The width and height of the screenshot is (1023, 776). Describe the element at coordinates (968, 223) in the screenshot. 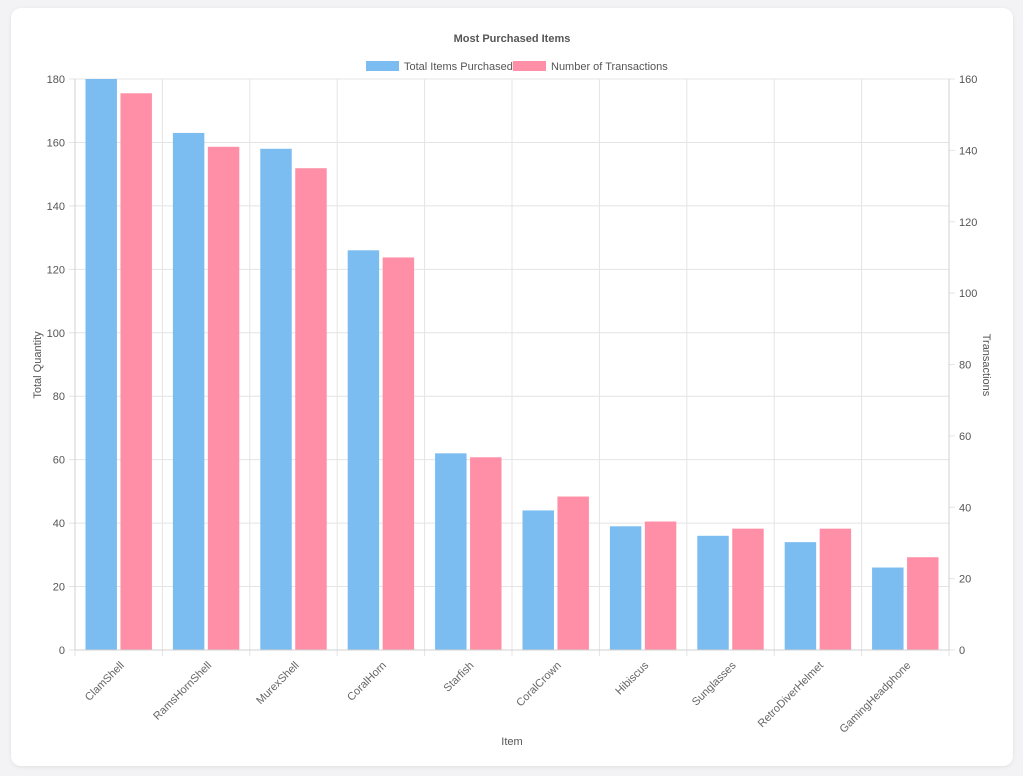

I see `y-right-tick-label: 120` at that location.